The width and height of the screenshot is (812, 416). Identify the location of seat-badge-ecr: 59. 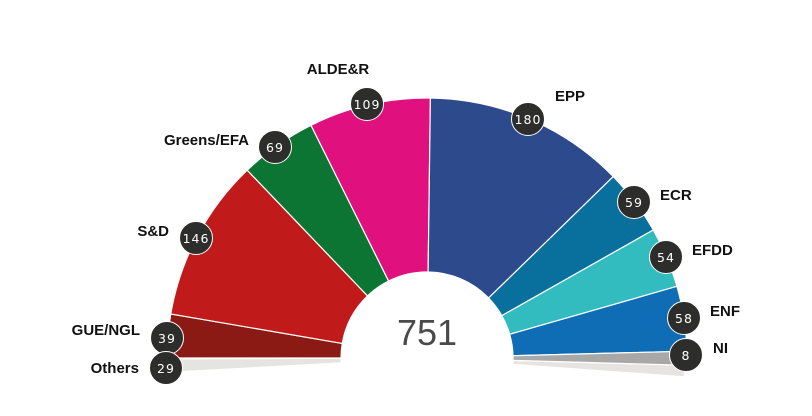
(634, 202).